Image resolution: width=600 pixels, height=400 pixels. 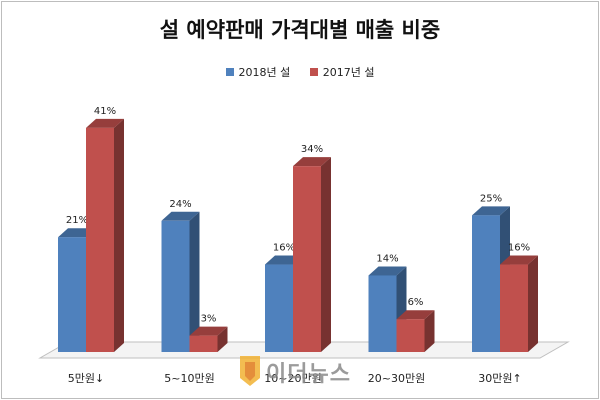 What do you see at coordinates (313, 72) in the screenshot?
I see `legend-swatch-2017` at bounding box center [313, 72].